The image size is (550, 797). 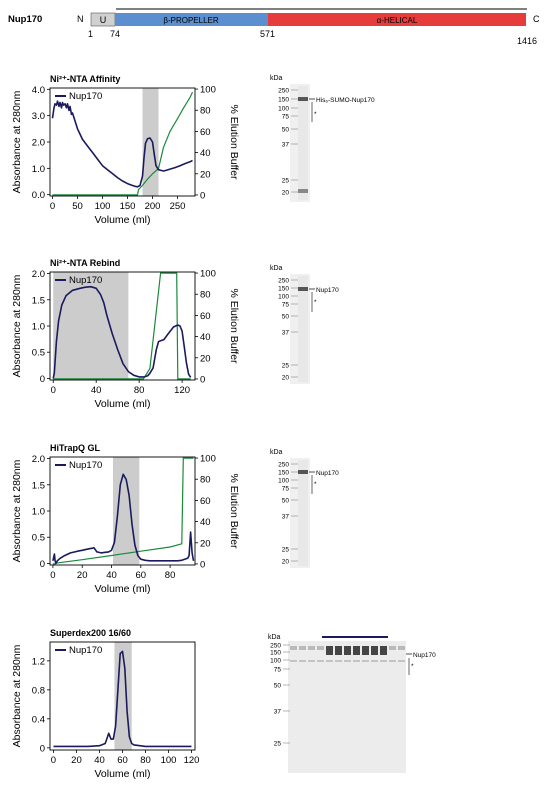 I want to click on y2-axis-label: % Elution Buffer, so click(x=234, y=142).